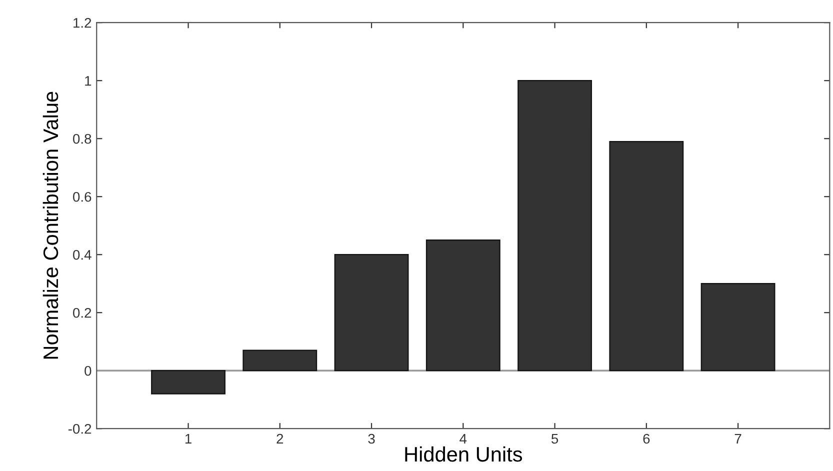 This screenshot has height=471, width=833. Describe the element at coordinates (554, 439) in the screenshot. I see `x-tick-label: 5` at that location.